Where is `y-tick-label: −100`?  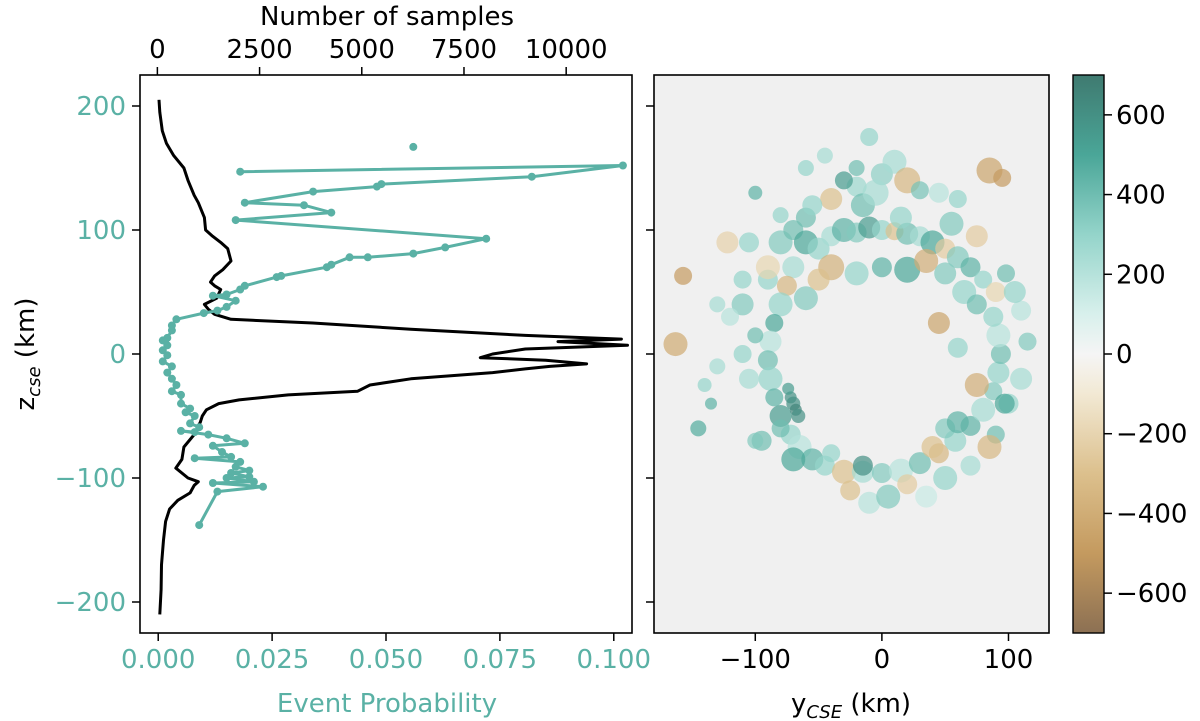
y-tick-label: −100 is located at coordinates (90, 479).